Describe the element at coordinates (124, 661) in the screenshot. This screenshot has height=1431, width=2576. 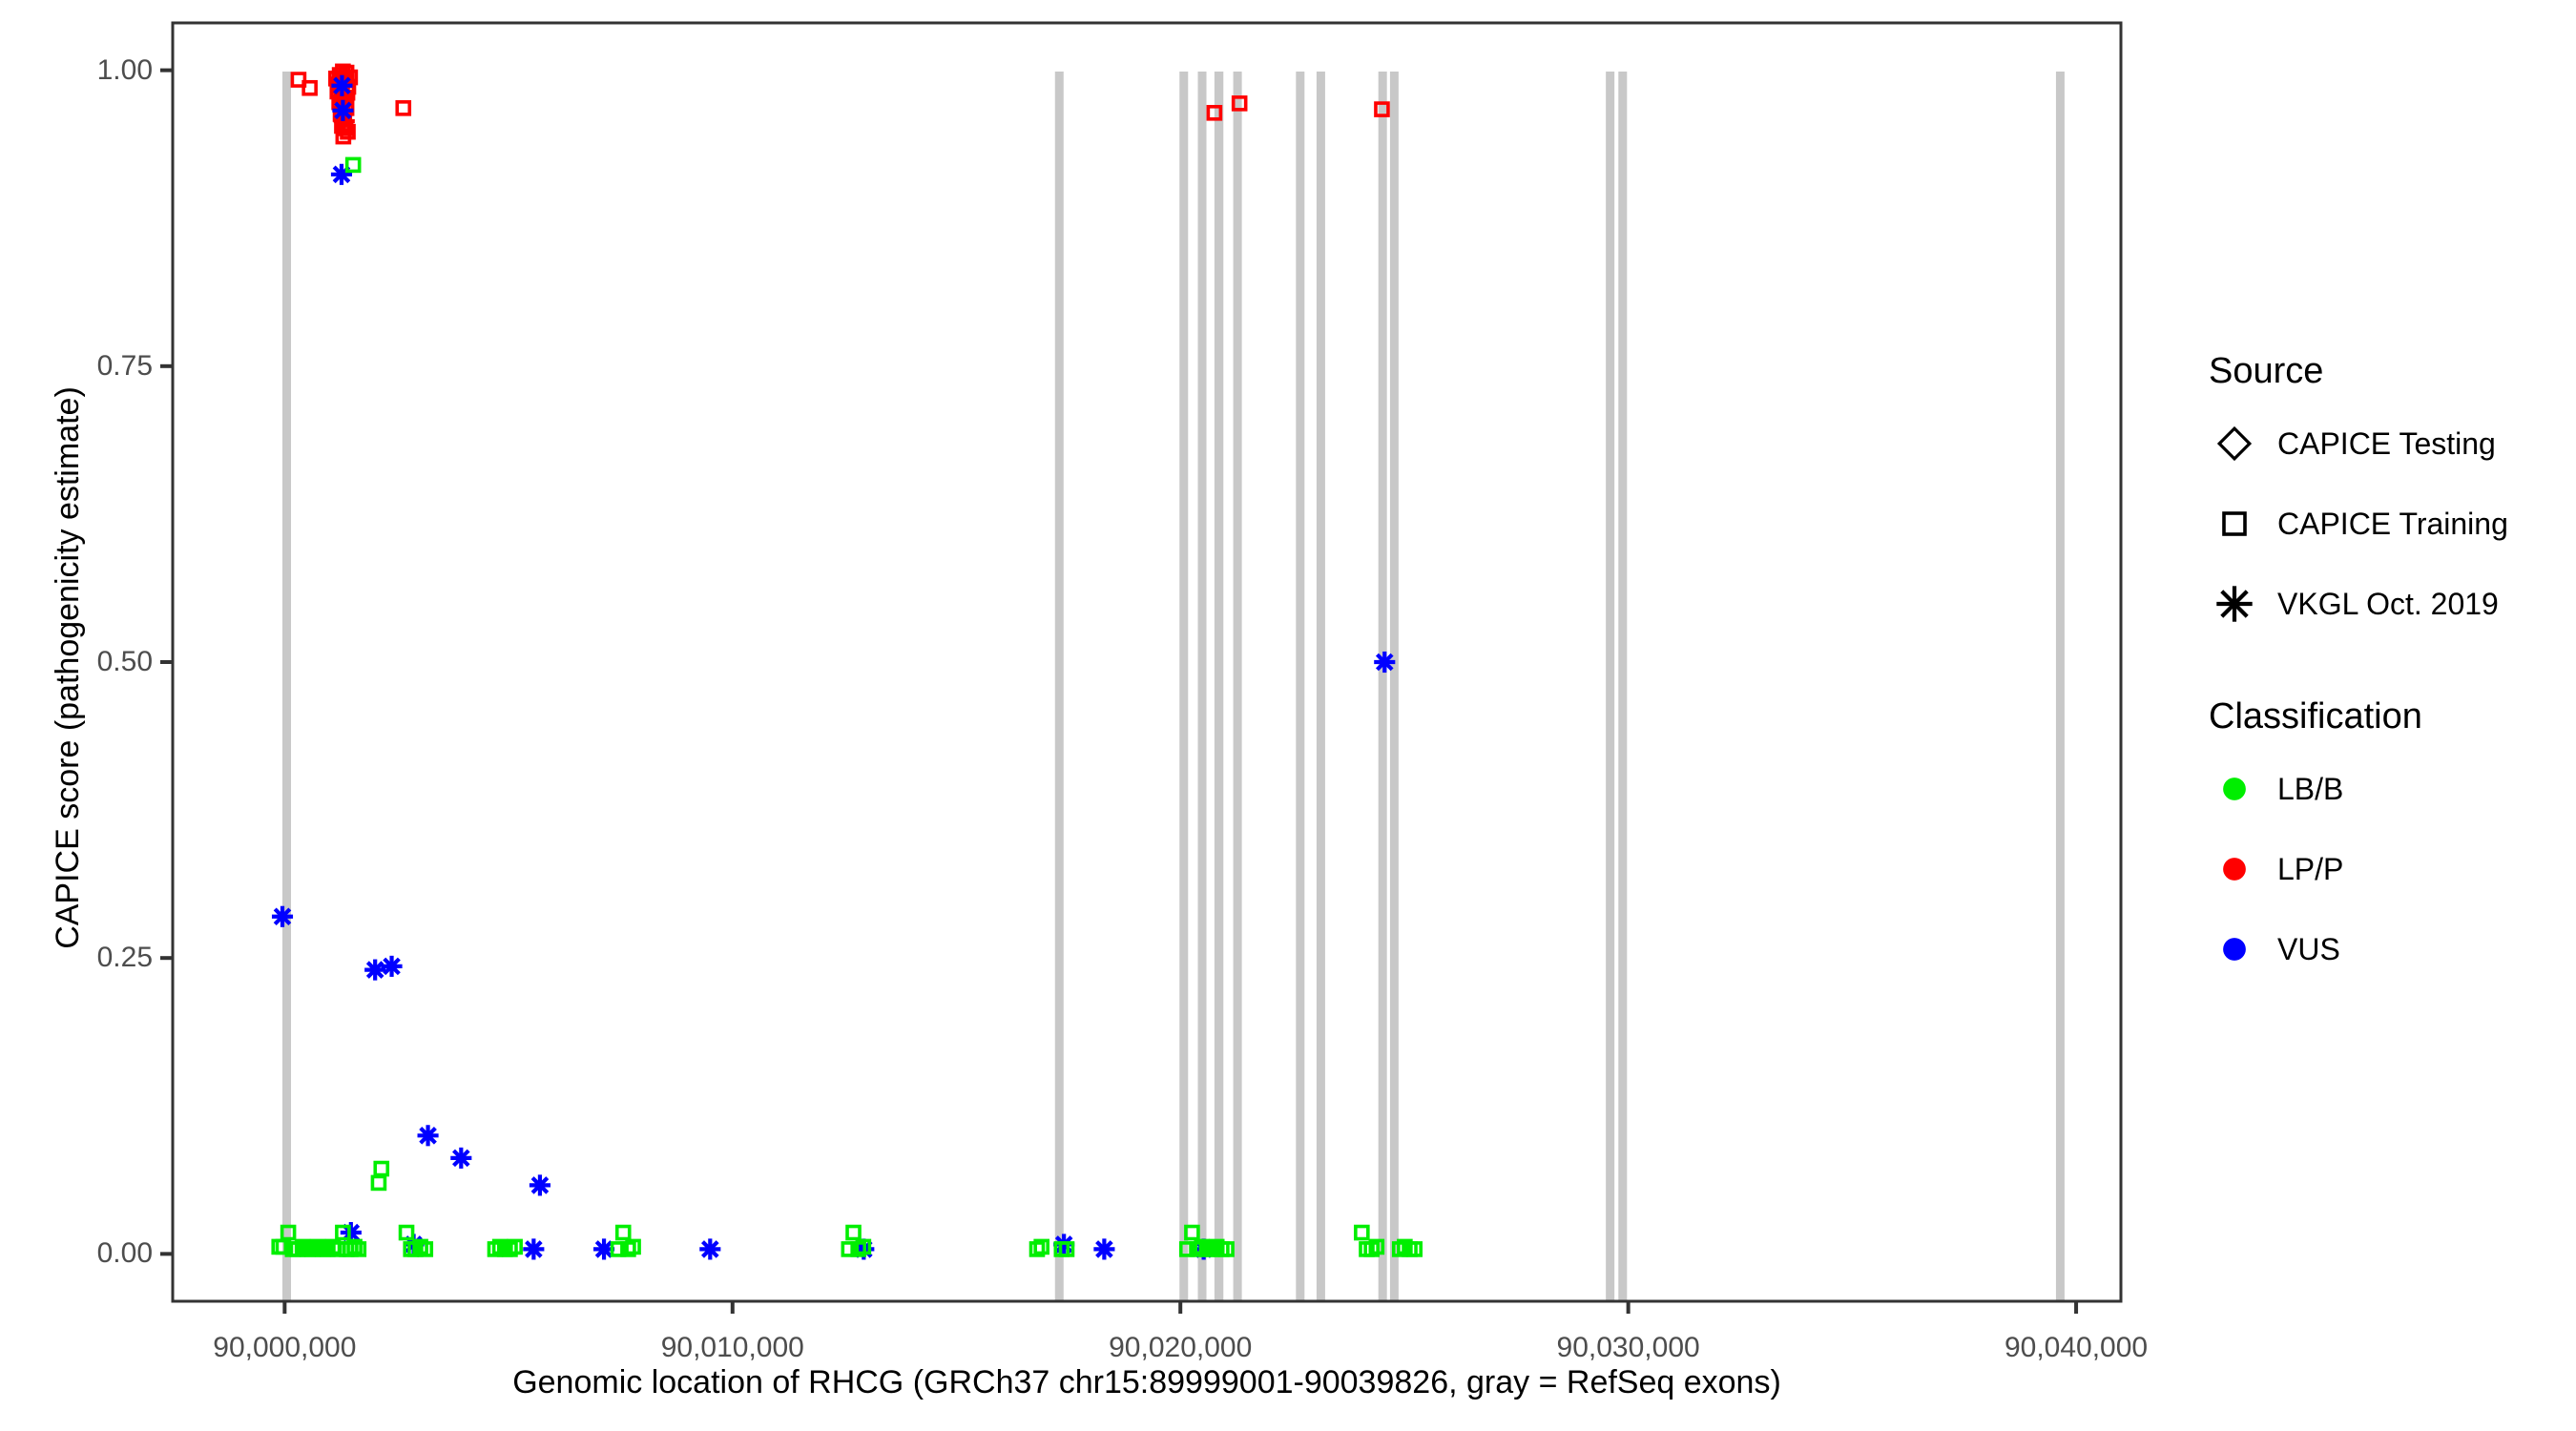
I see `y-tick-label: 0.50` at that location.